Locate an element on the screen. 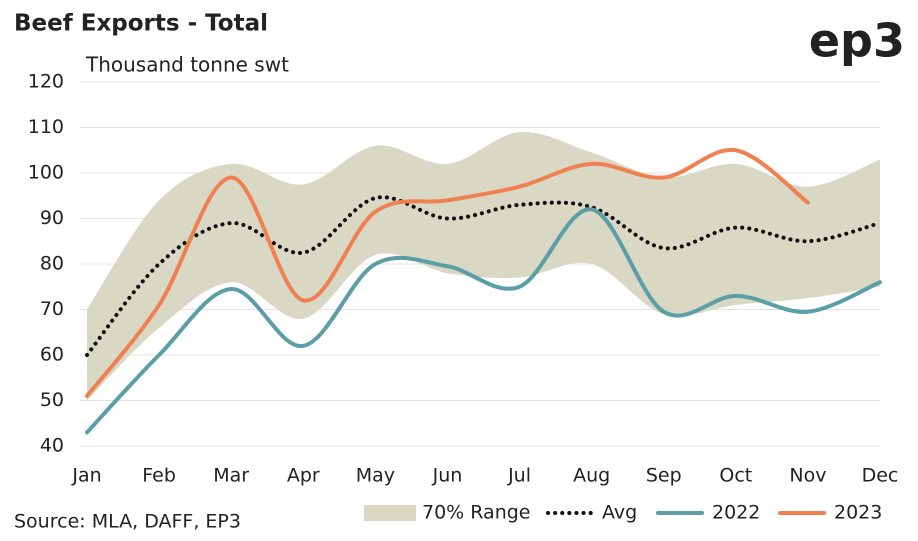  legend-swatch is located at coordinates (390, 513).